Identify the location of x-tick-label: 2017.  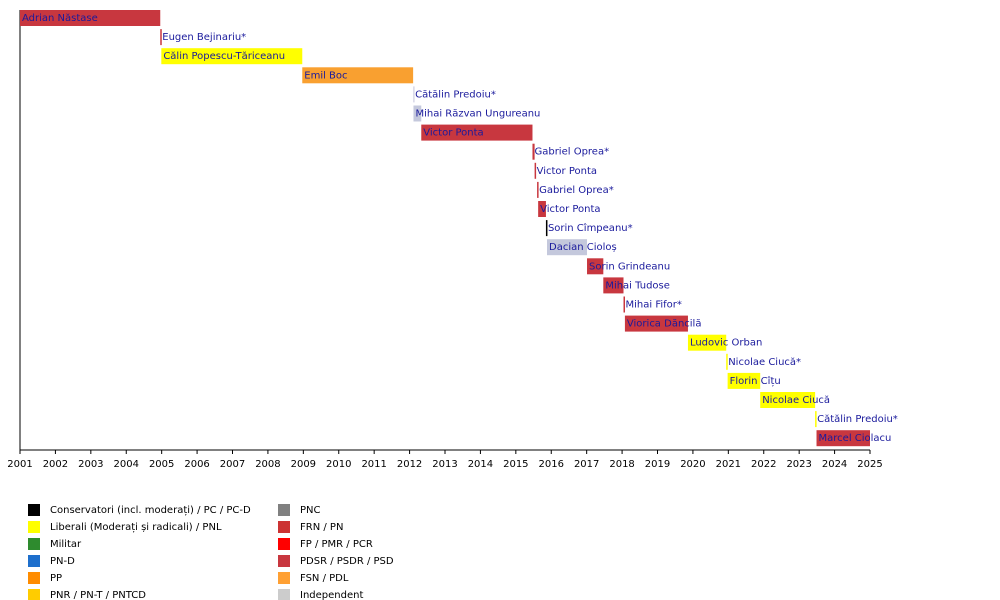
(586, 464).